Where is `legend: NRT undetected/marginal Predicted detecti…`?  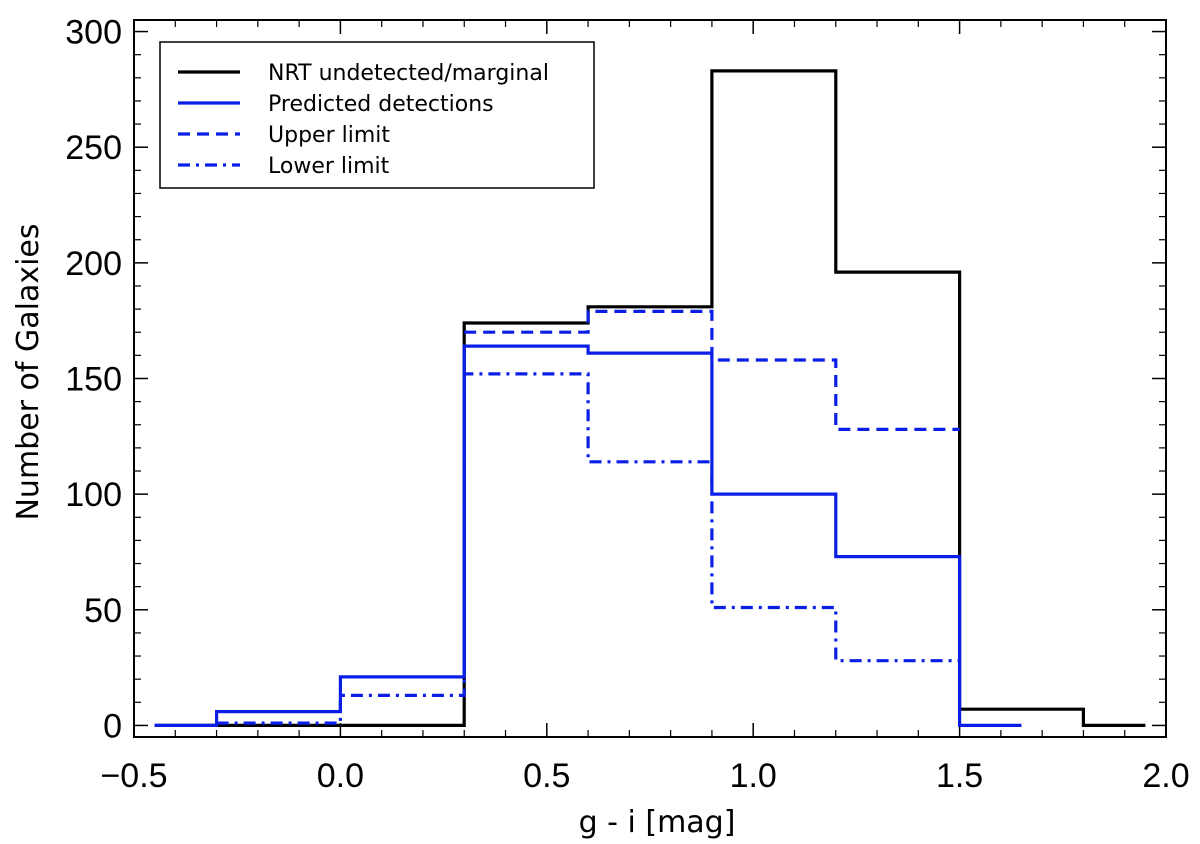
legend: NRT undetected/marginal Predicted detecti… is located at coordinates (377, 115).